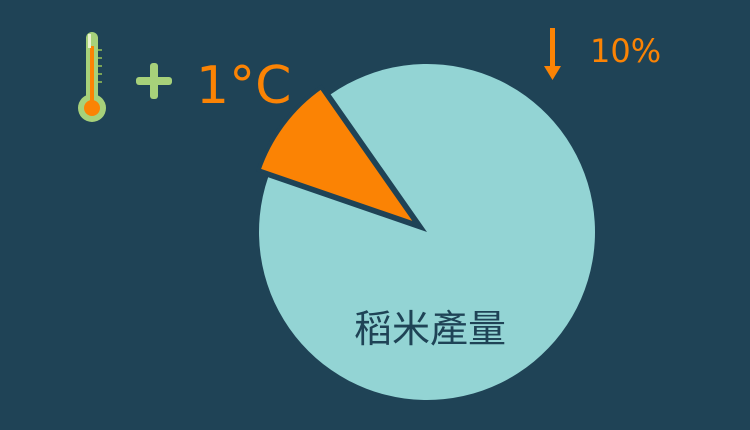 This screenshot has width=750, height=430. I want to click on plus-icon, so click(154, 81).